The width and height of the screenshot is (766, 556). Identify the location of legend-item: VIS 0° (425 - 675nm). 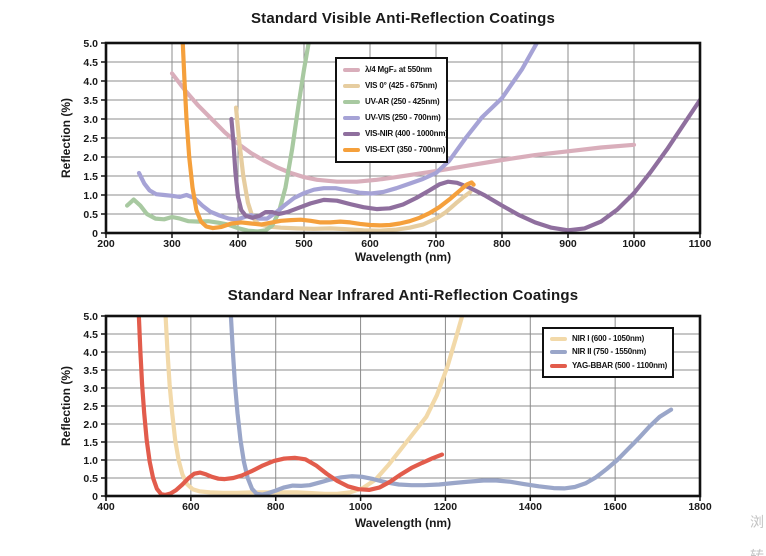
(392, 86).